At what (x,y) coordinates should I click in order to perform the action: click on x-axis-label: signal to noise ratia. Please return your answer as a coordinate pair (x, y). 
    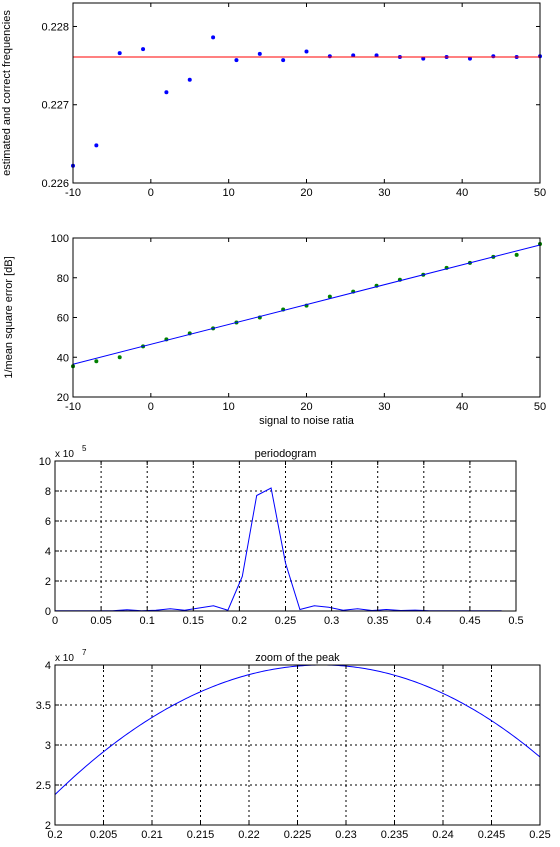
    Looking at the image, I should click on (307, 421).